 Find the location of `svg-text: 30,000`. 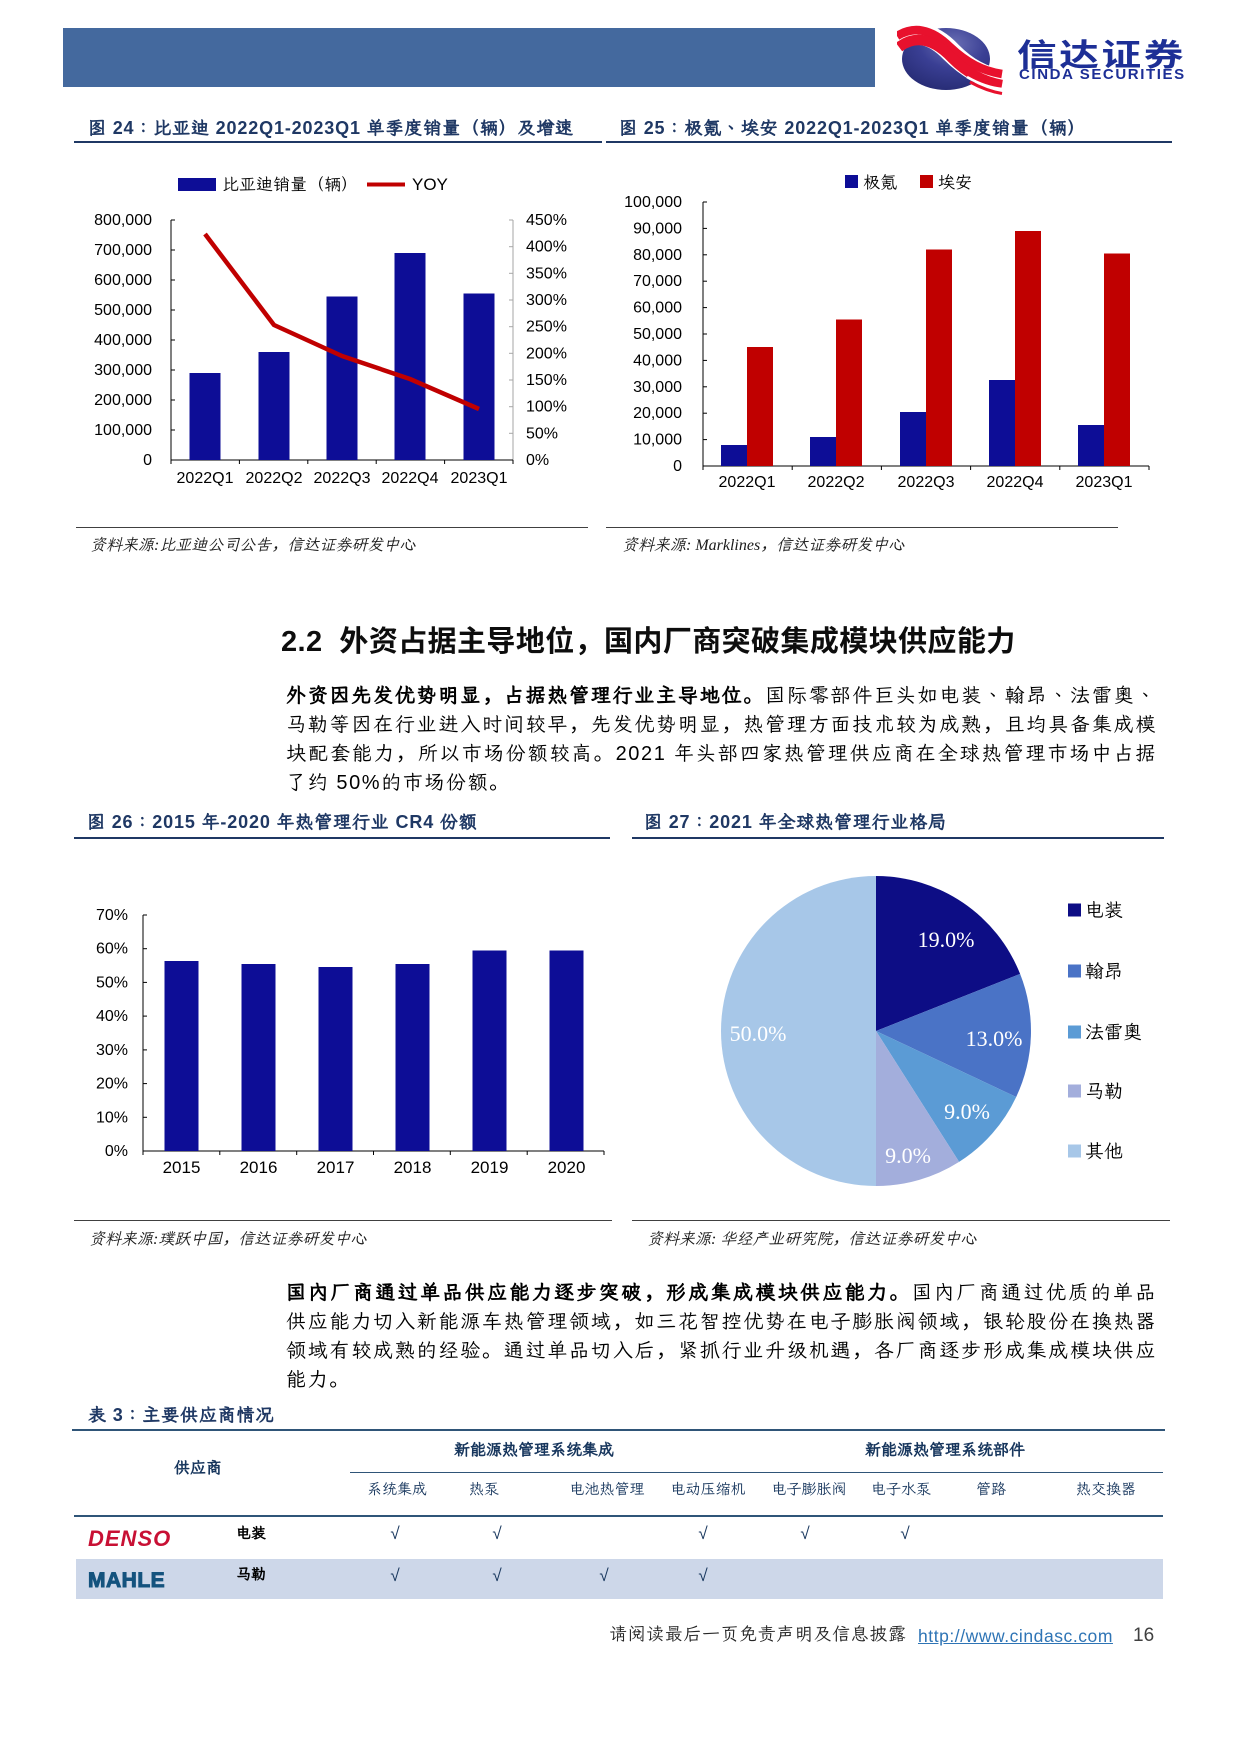

svg-text: 30,000 is located at coordinates (657, 387).